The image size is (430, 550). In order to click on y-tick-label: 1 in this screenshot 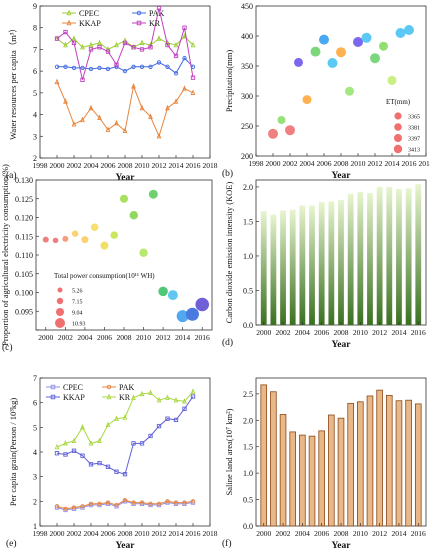, I will do `click(35, 526)`.